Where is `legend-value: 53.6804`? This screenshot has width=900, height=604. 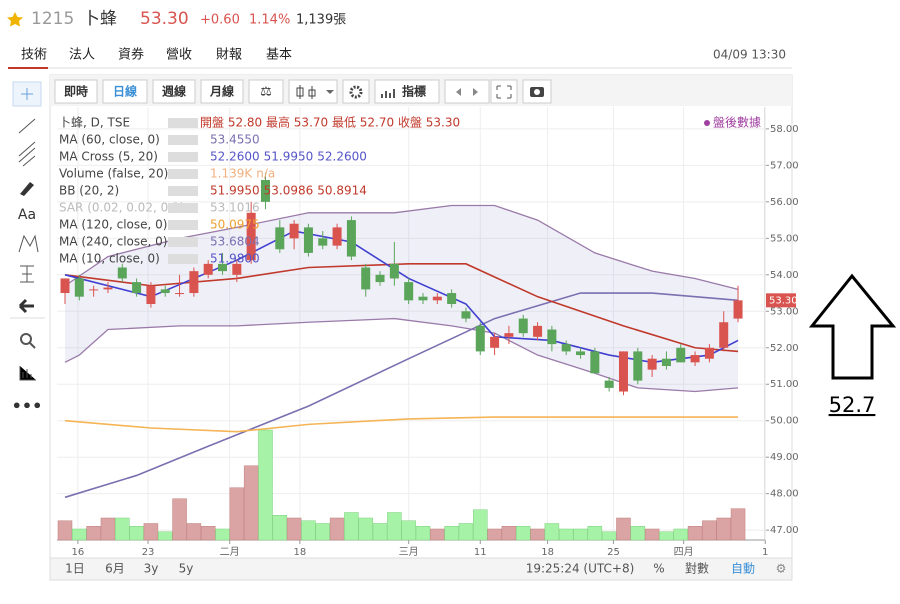
legend-value: 53.6804 is located at coordinates (235, 242).